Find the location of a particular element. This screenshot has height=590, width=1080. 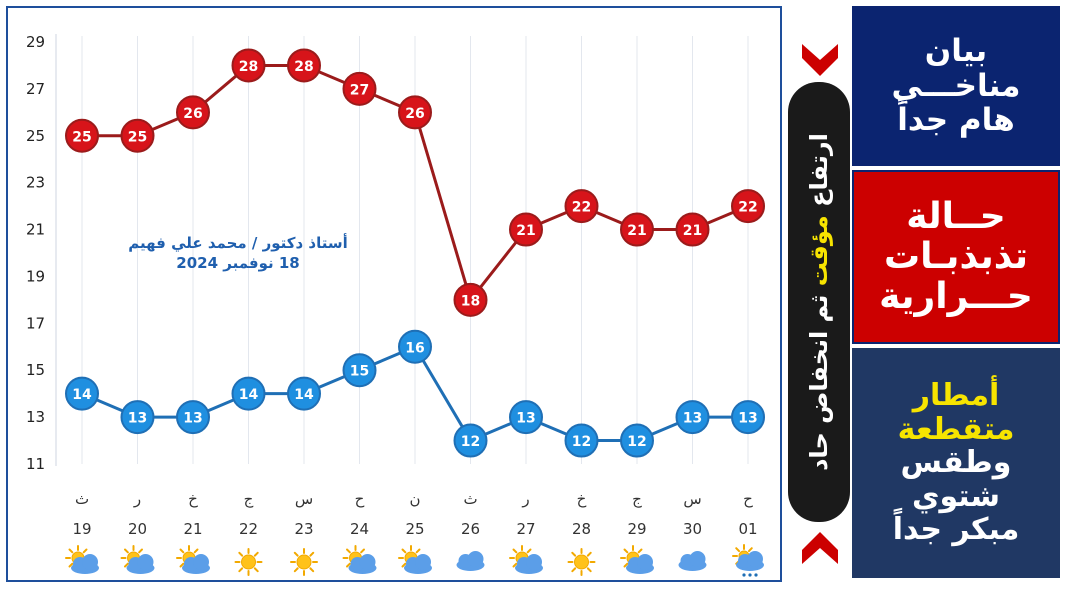

series-0-data-label: 28 is located at coordinates (248, 67).